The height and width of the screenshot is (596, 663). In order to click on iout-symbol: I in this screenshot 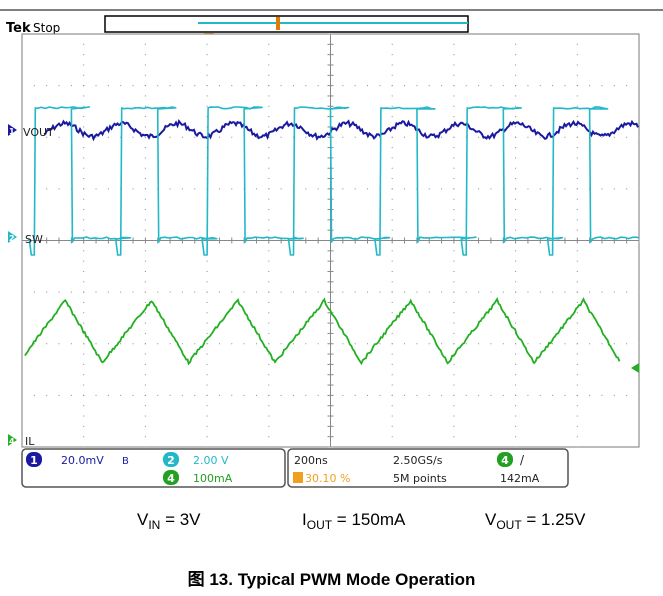, I will do `click(304, 519)`.